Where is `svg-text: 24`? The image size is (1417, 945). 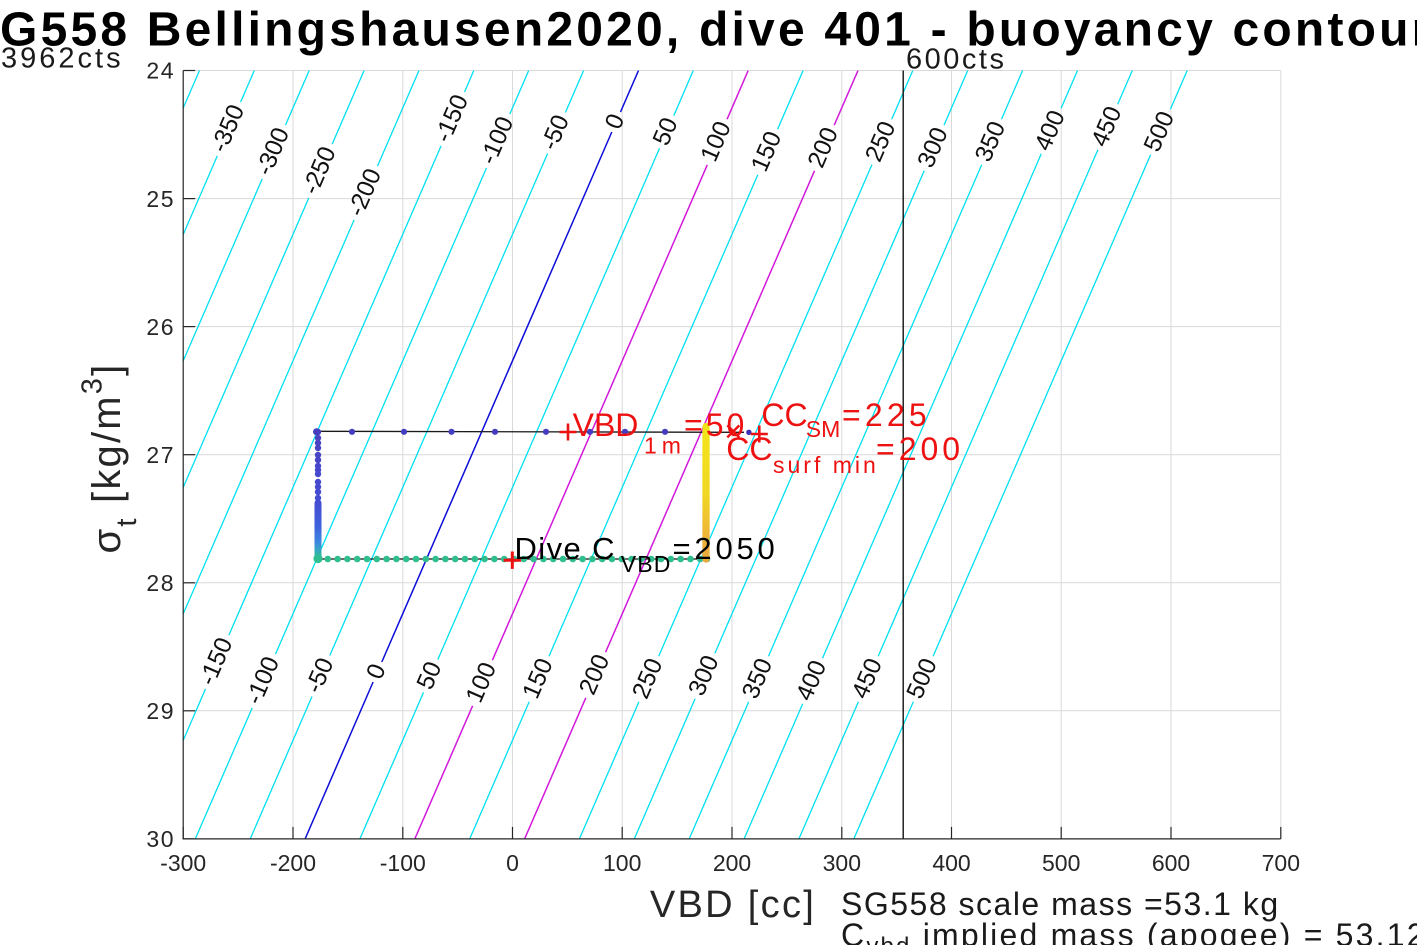
svg-text: 24 is located at coordinates (160, 71).